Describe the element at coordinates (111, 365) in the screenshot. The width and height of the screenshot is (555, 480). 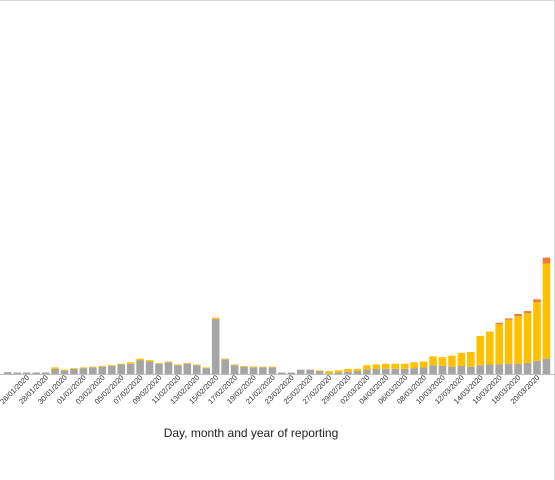
I see `bar-segment-04/02/2020-s1` at that location.